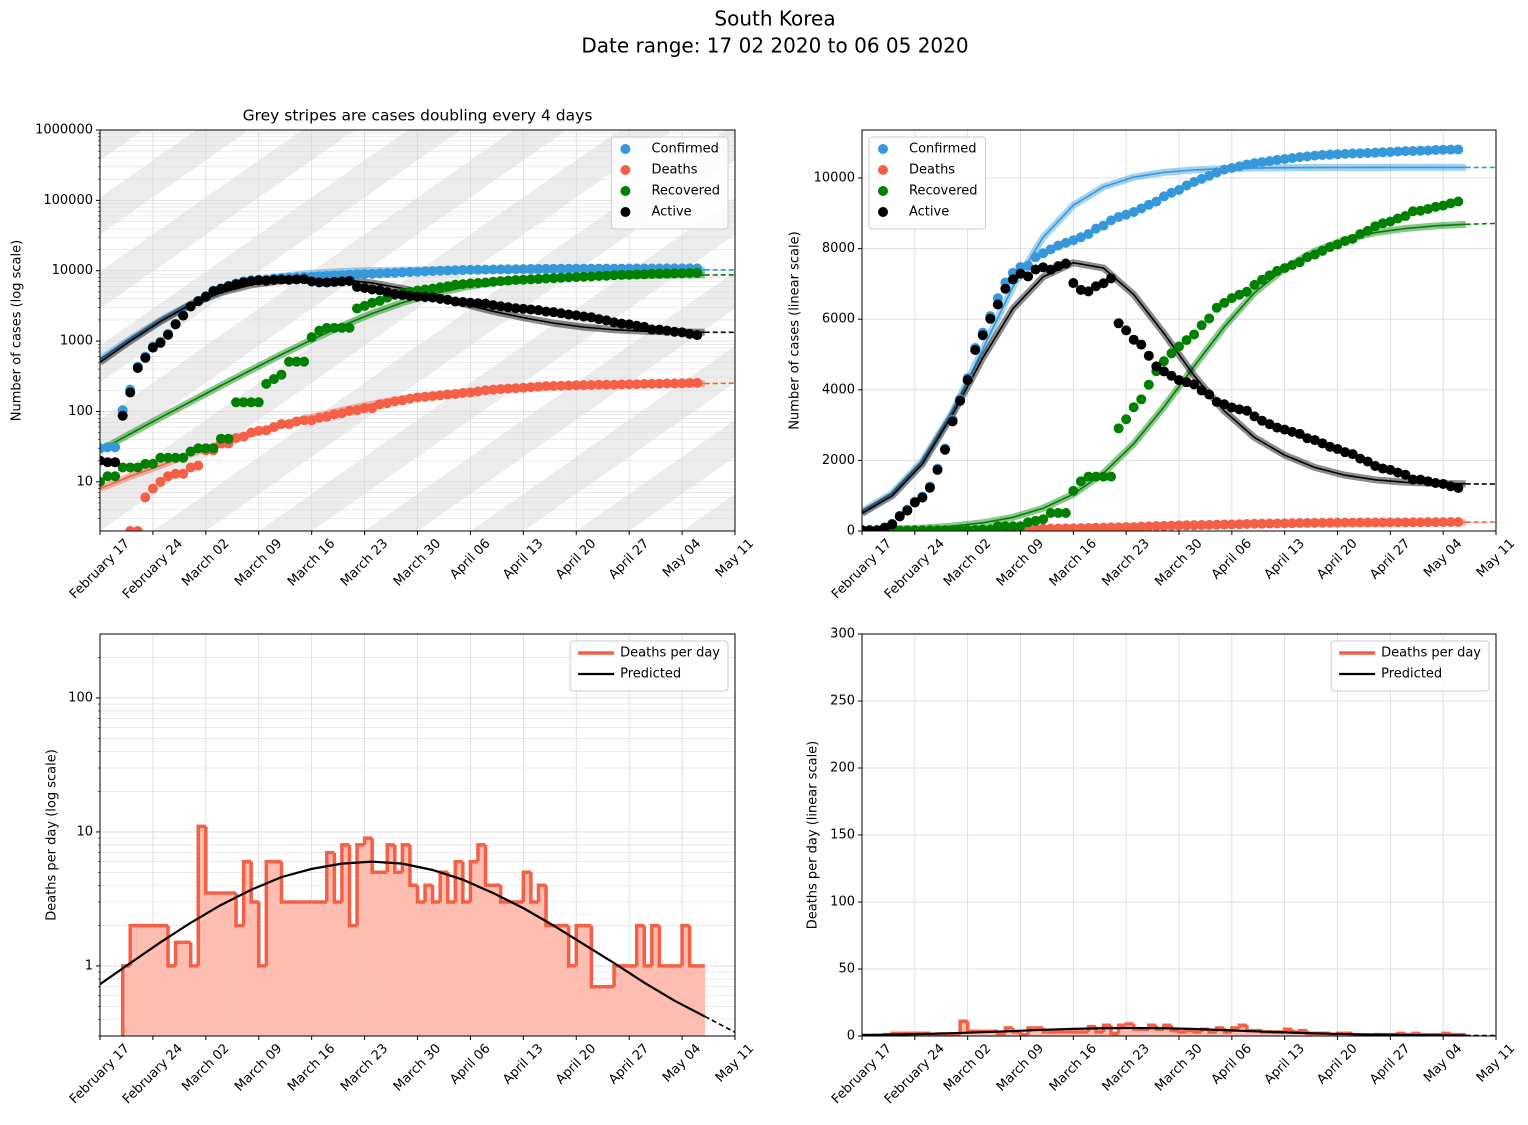 The height and width of the screenshot is (1125, 1528). What do you see at coordinates (1164, 375) in the screenshot?
I see `fit-band` at bounding box center [1164, 375].